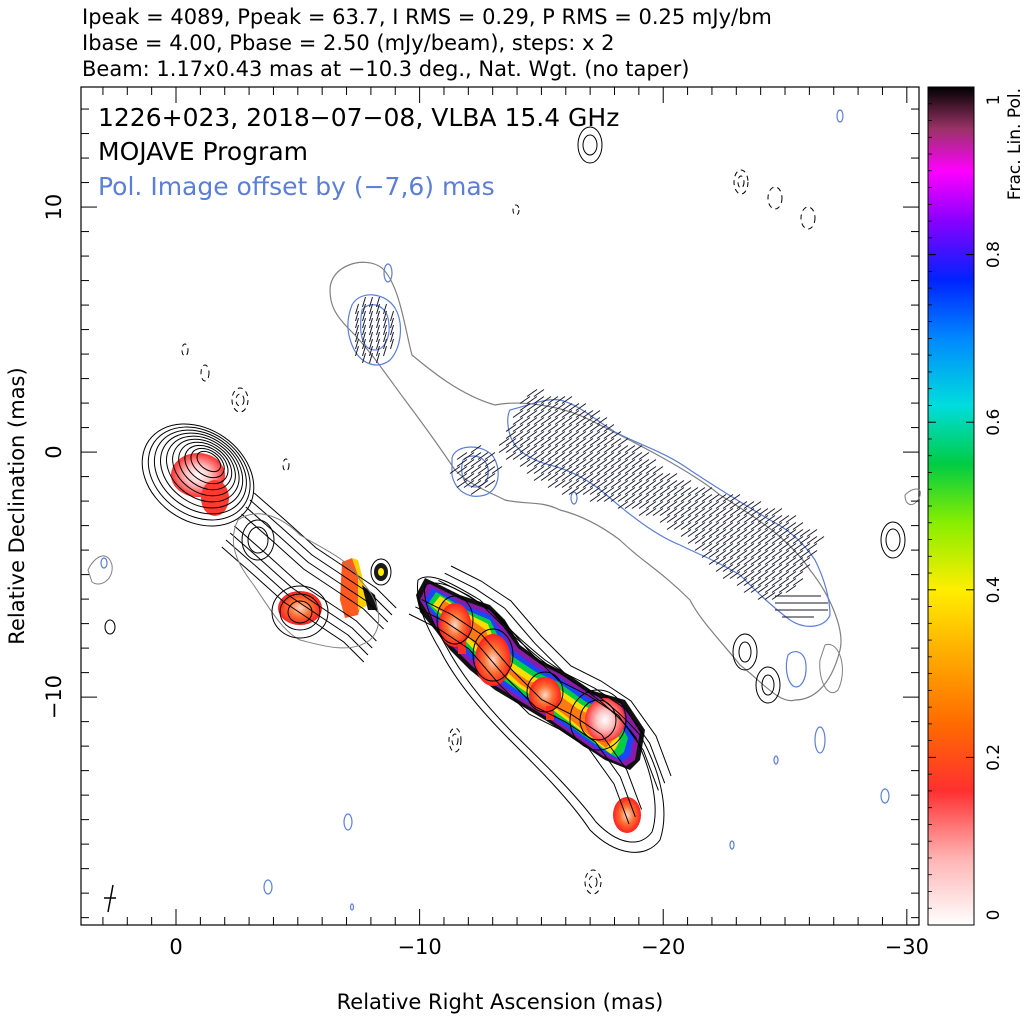 The width and height of the screenshot is (1027, 1020). What do you see at coordinates (374, 330) in the screenshot?
I see `pol-contour-upper-knot` at bounding box center [374, 330].